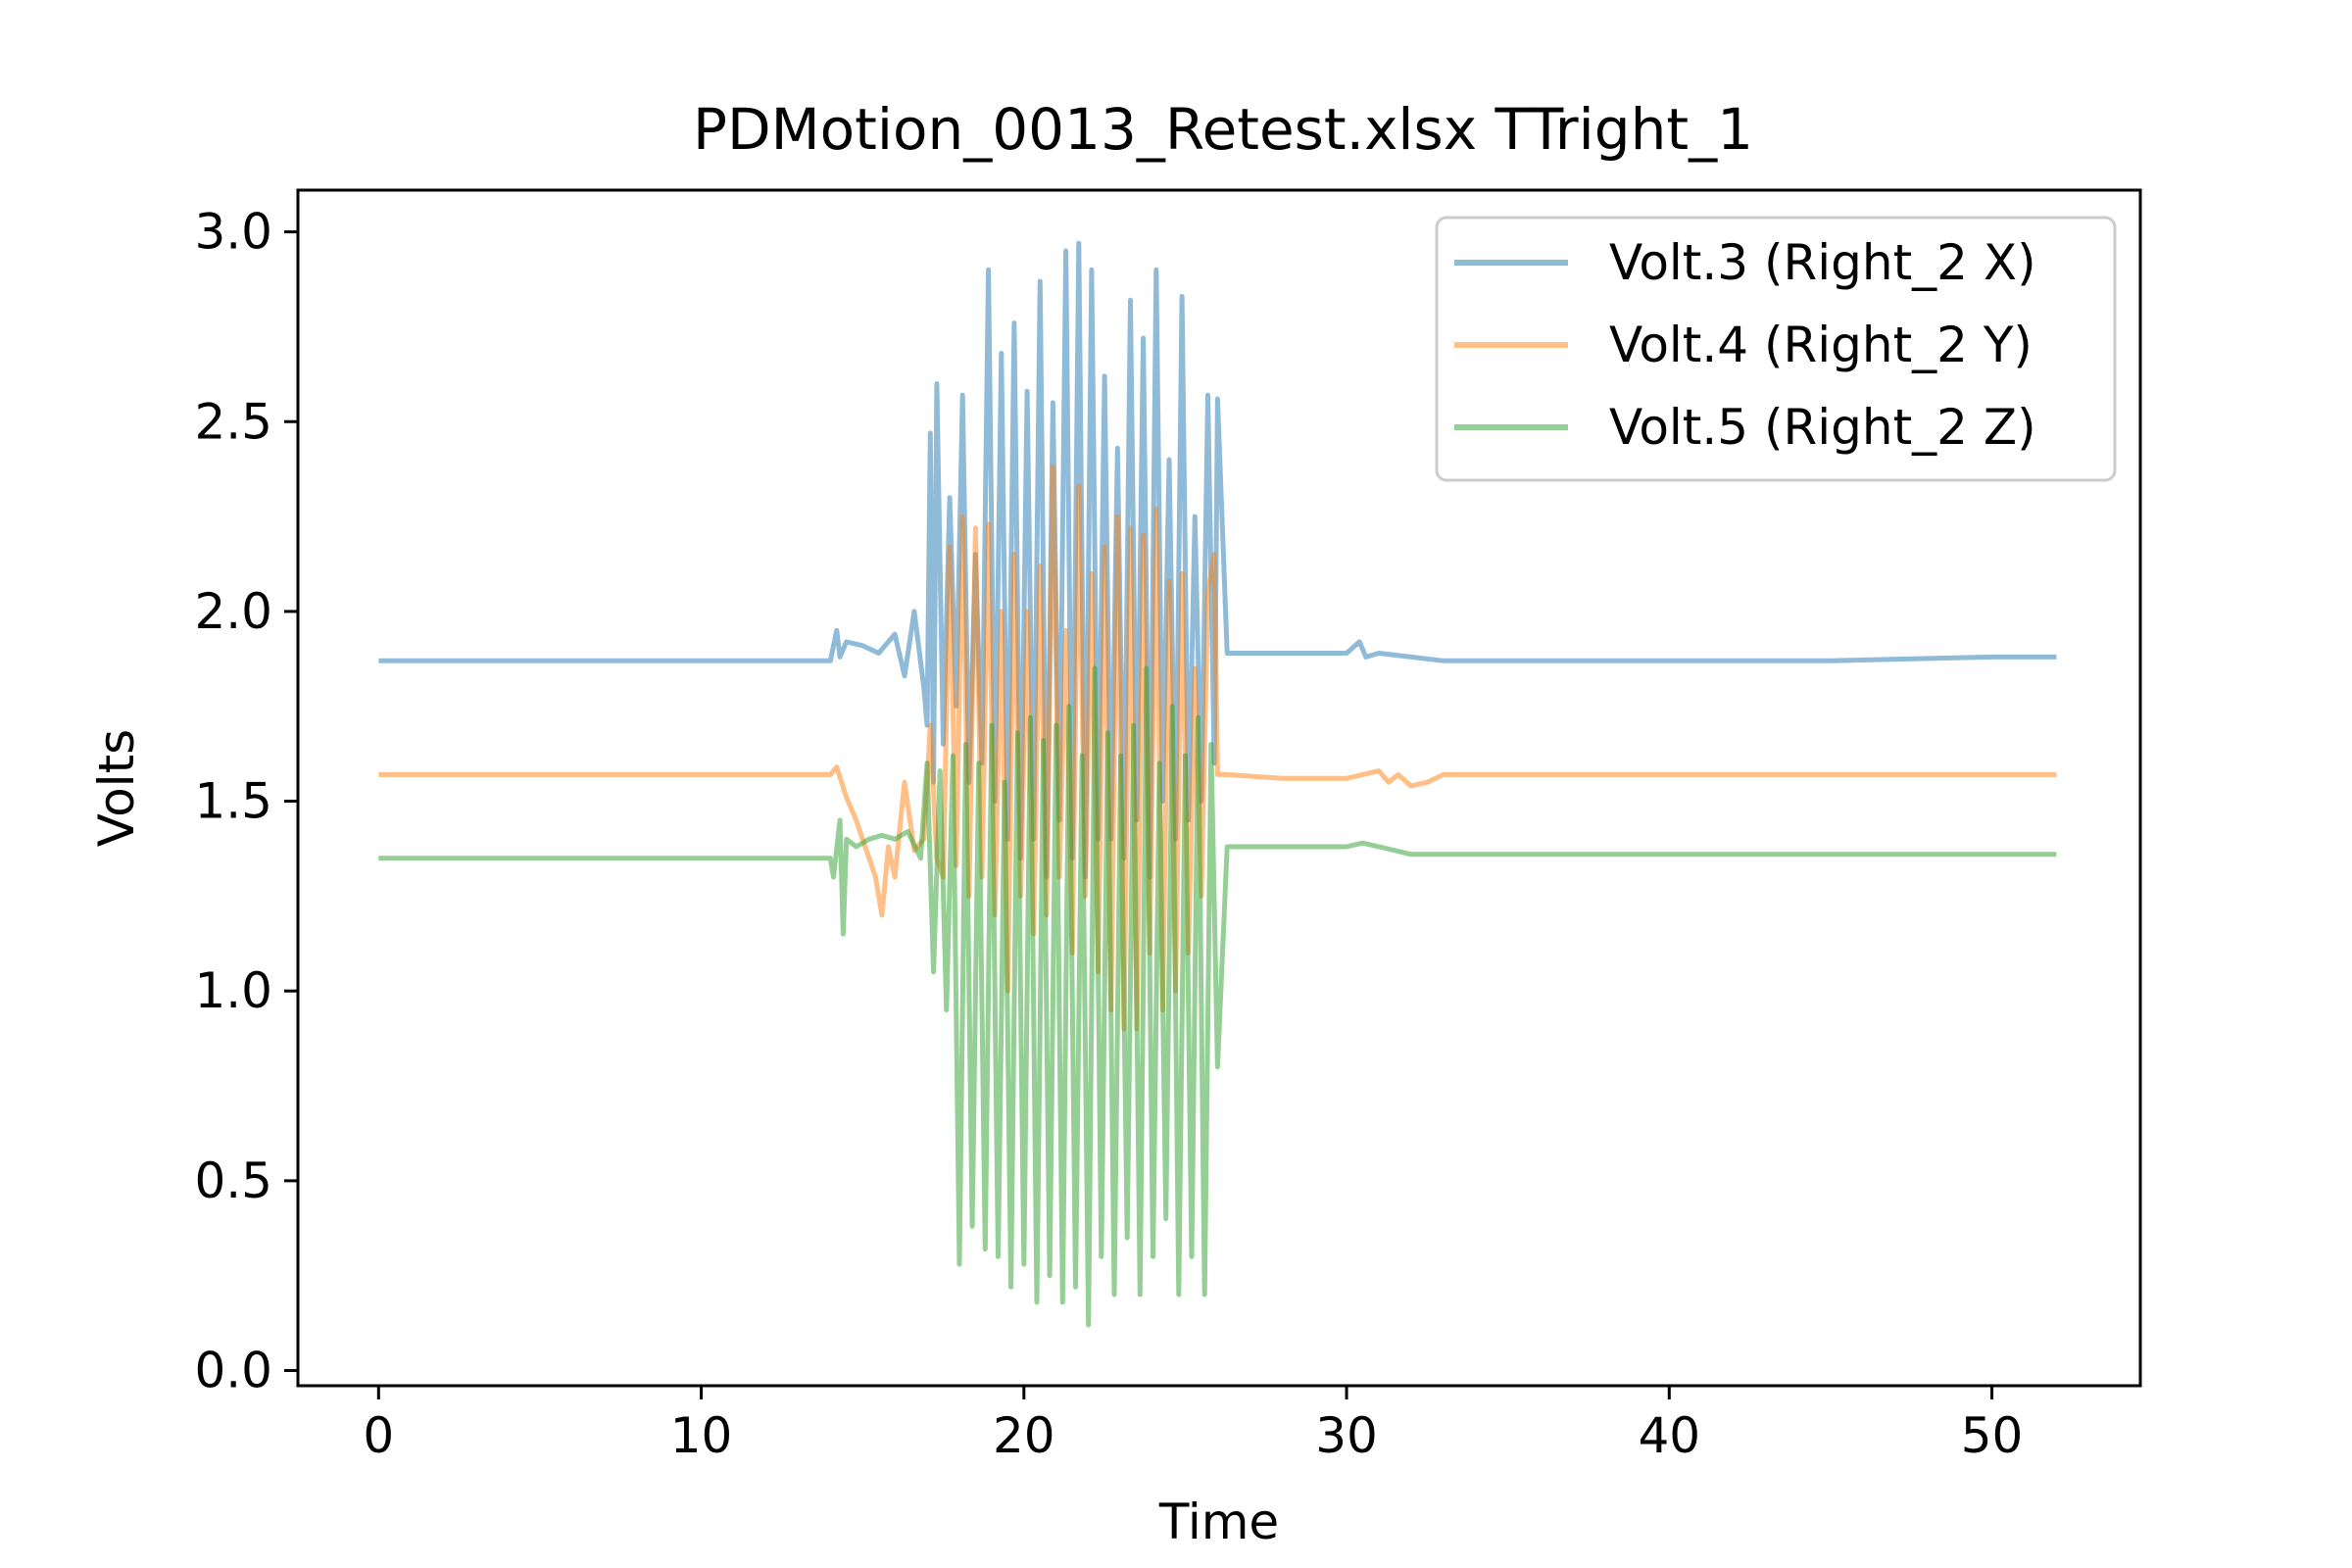  Describe the element at coordinates (1346, 1435) in the screenshot. I see `x-tick-label: 30` at that location.